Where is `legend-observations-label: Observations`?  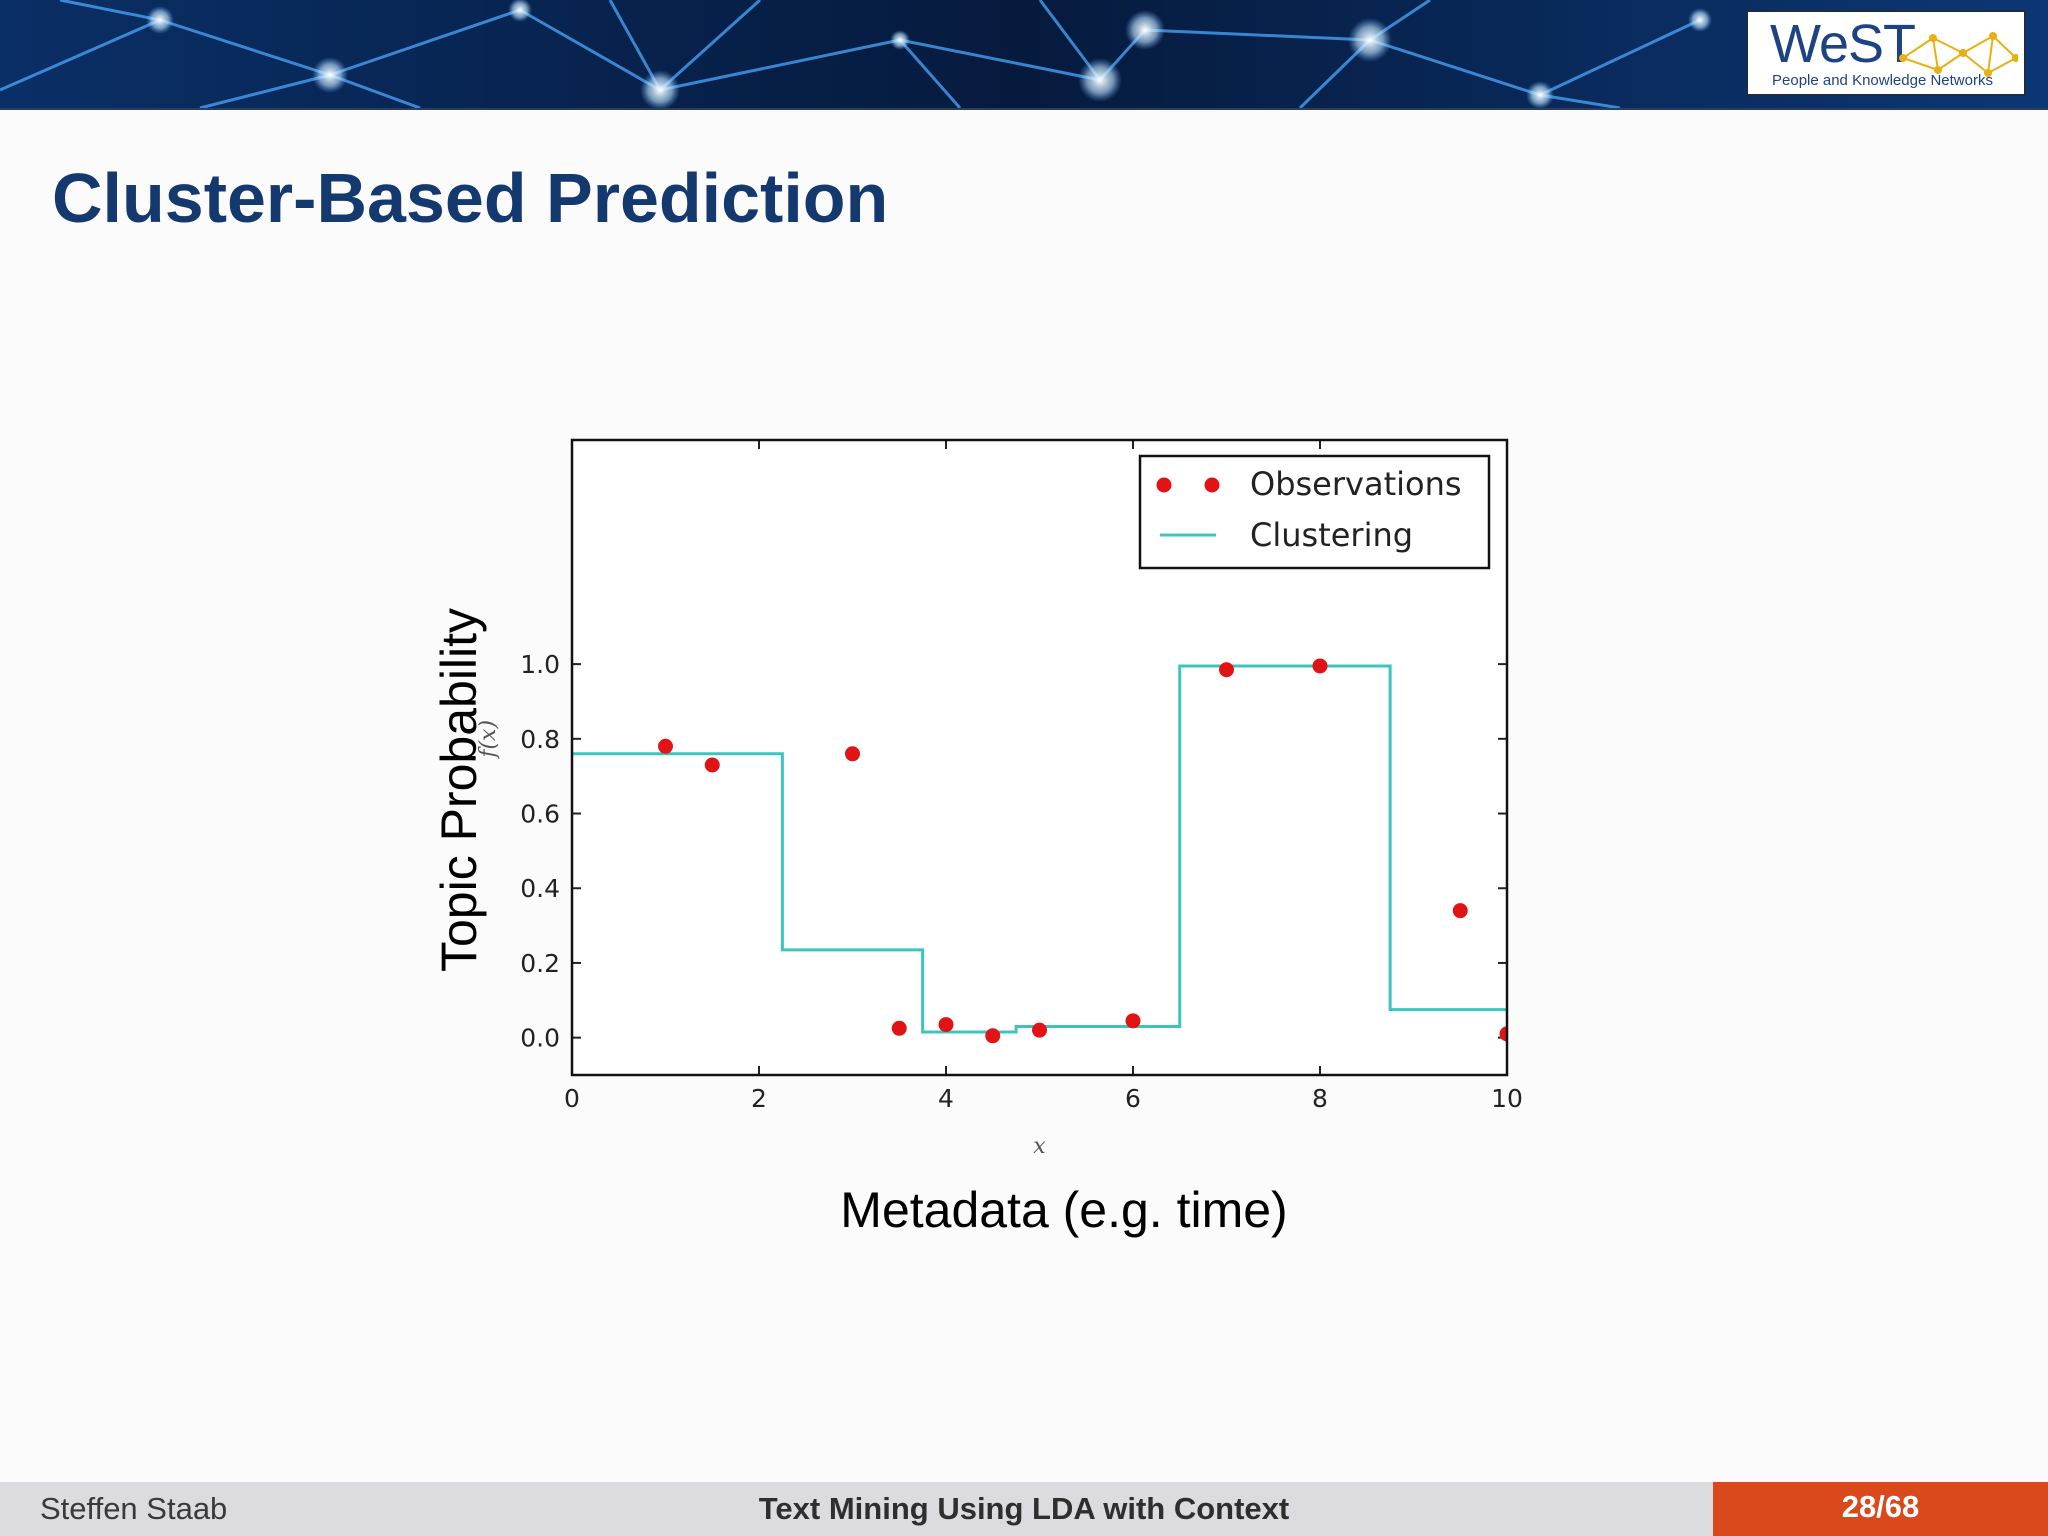
legend-observations-label: Observations is located at coordinates (1356, 484).